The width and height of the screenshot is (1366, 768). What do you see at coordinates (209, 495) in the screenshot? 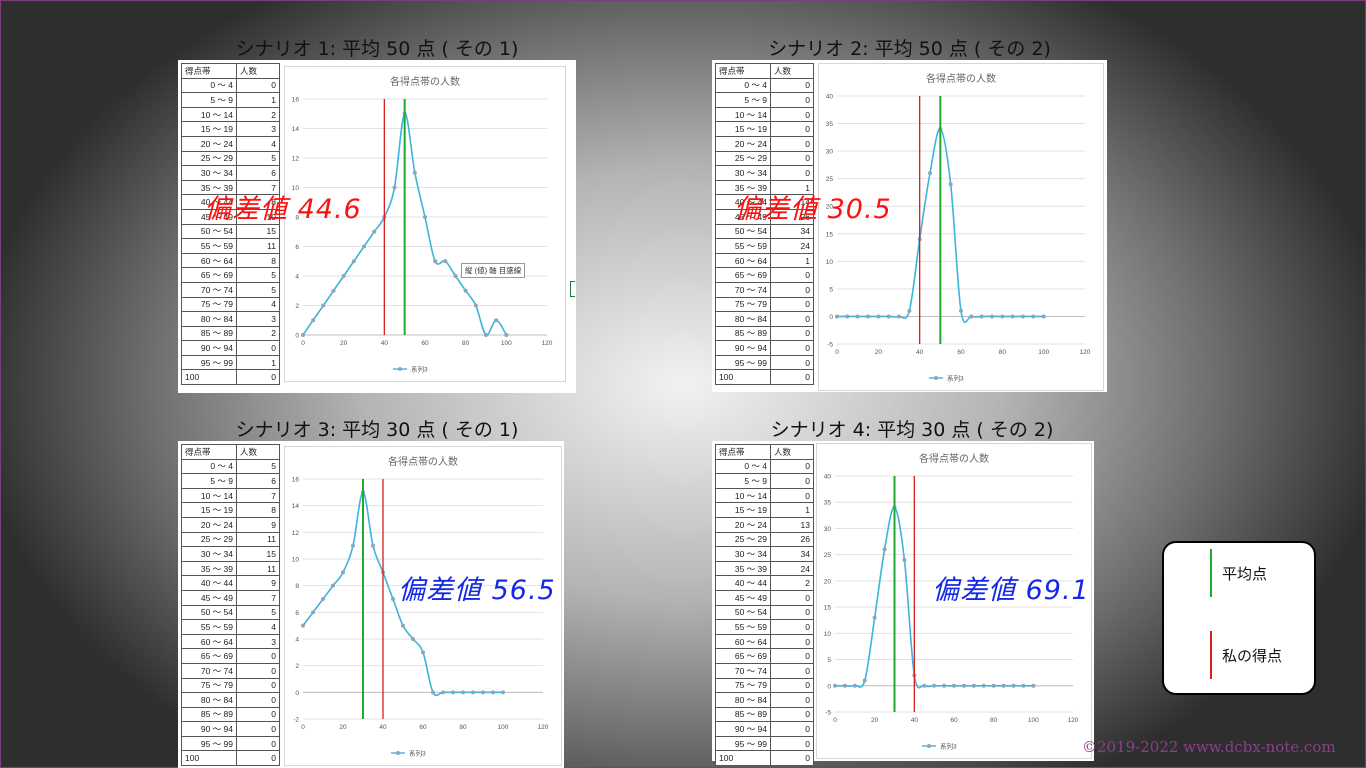
I see `score-range-cell: 10 ～ 14` at bounding box center [209, 495].